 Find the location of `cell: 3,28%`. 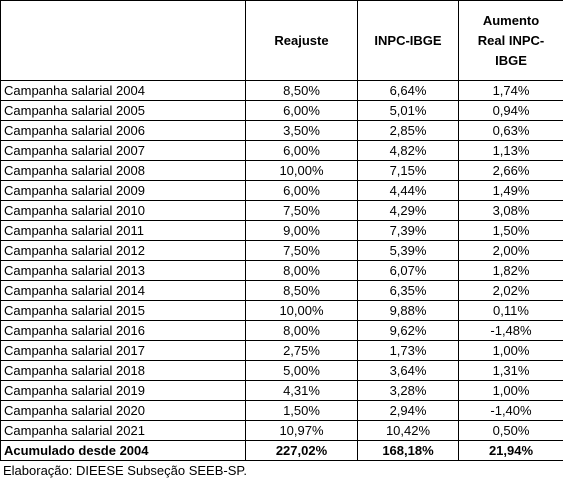

cell: 3,28% is located at coordinates (408, 390).